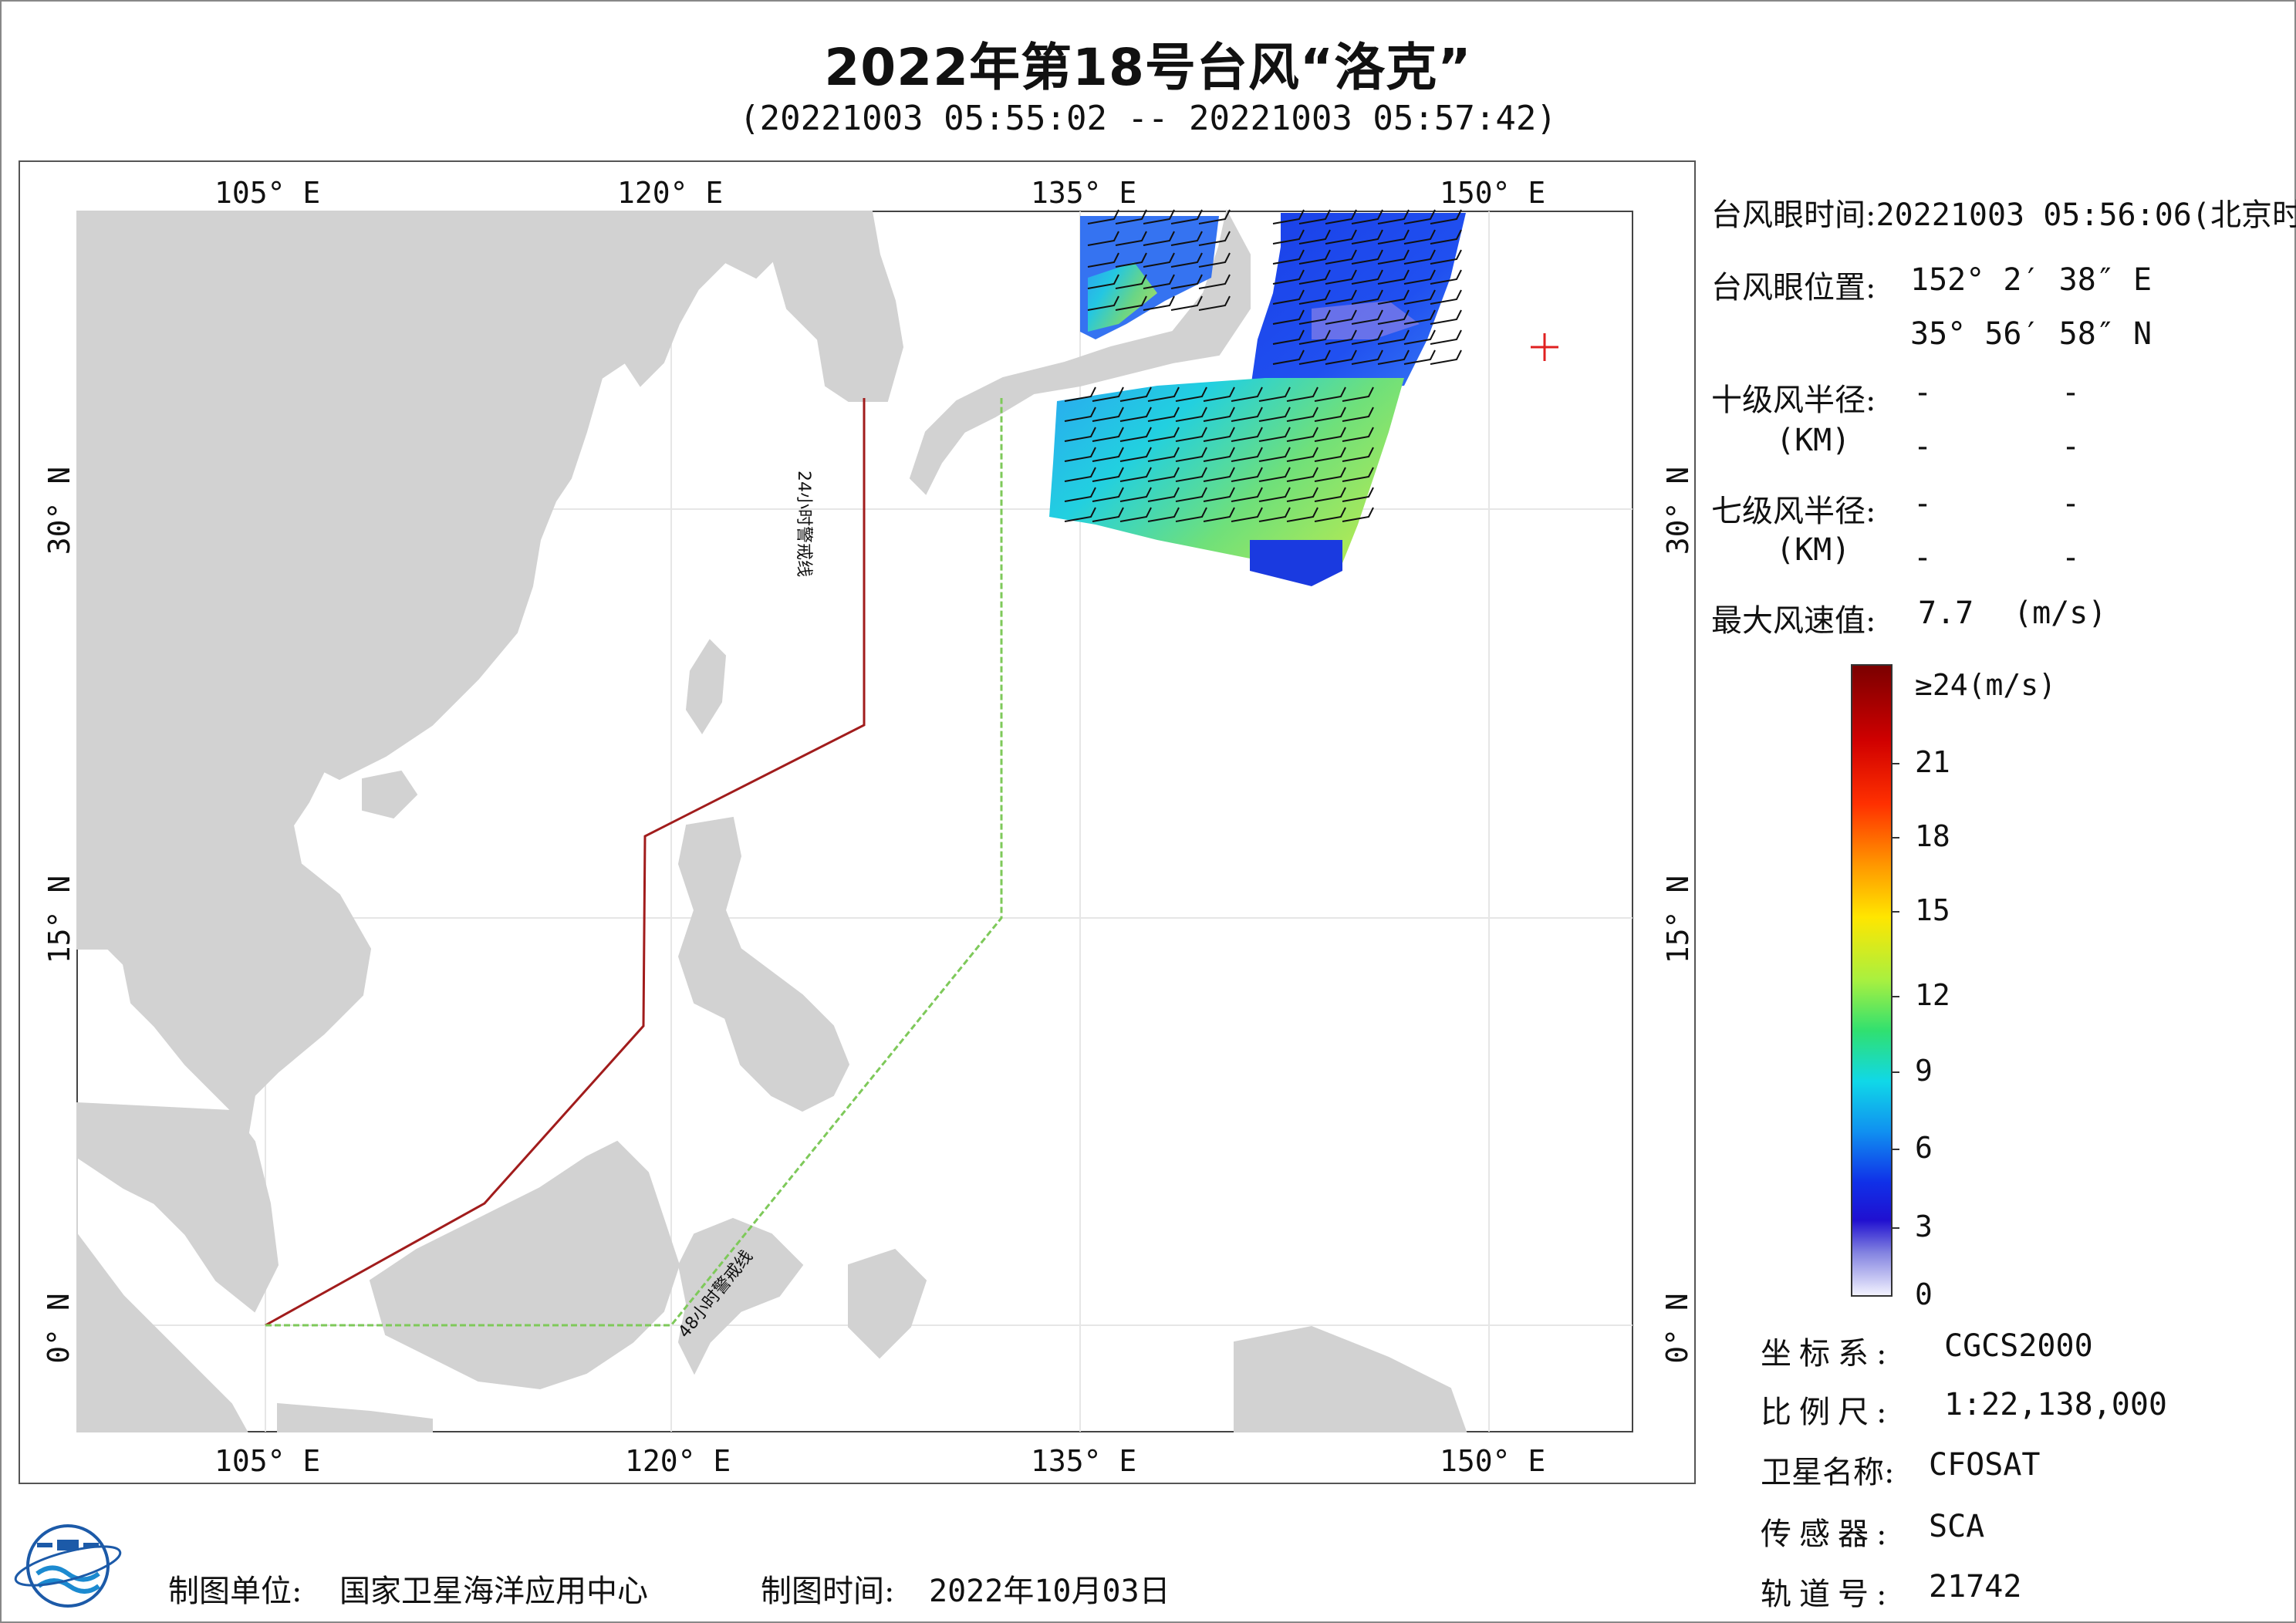 The image size is (2296, 1623). What do you see at coordinates (1493, 193) in the screenshot?
I see `lon-tick-top-150: 150° E` at bounding box center [1493, 193].